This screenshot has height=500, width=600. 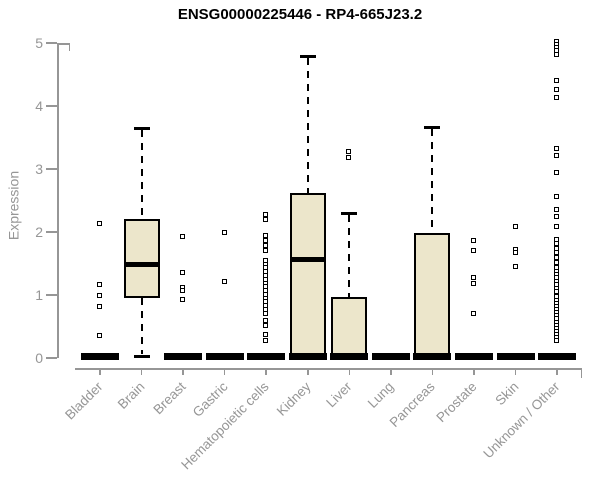 I want to click on zero-bar-hematopoietic-cells, so click(x=266, y=356).